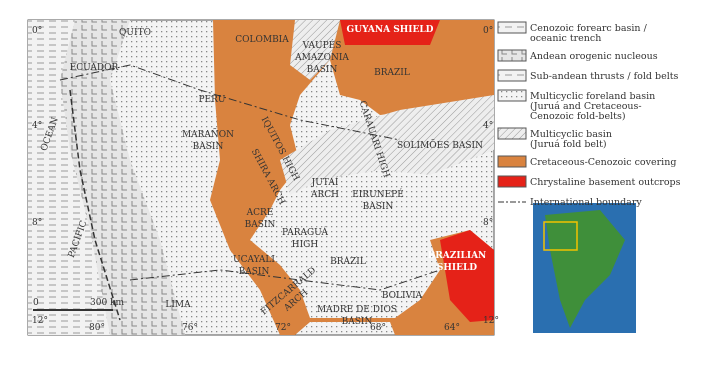 Image resolution: width=705 pixels, height=366 pixels. What do you see at coordinates (592, 96) in the screenshot?
I see `legend-label: Multicyclic foreland basin` at bounding box center [592, 96].